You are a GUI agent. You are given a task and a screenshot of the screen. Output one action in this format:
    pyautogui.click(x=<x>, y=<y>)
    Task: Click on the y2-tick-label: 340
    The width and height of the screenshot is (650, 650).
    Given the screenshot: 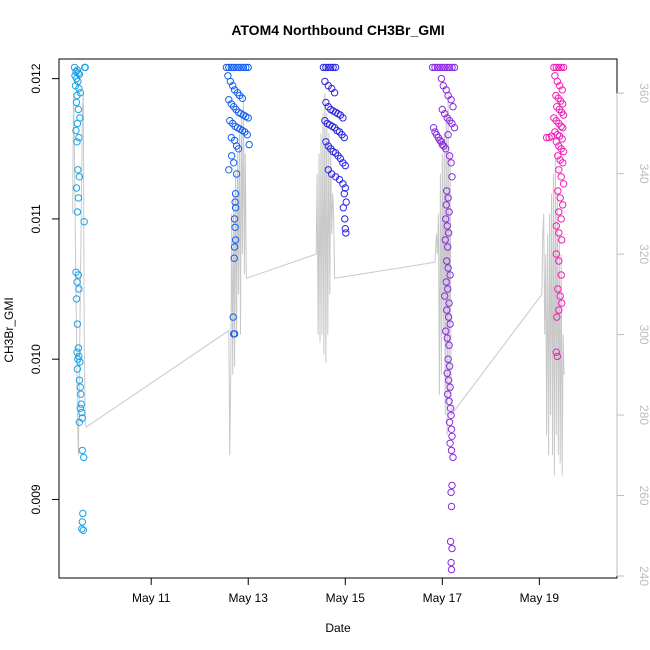 What is the action you would take?
    pyautogui.click(x=643, y=174)
    